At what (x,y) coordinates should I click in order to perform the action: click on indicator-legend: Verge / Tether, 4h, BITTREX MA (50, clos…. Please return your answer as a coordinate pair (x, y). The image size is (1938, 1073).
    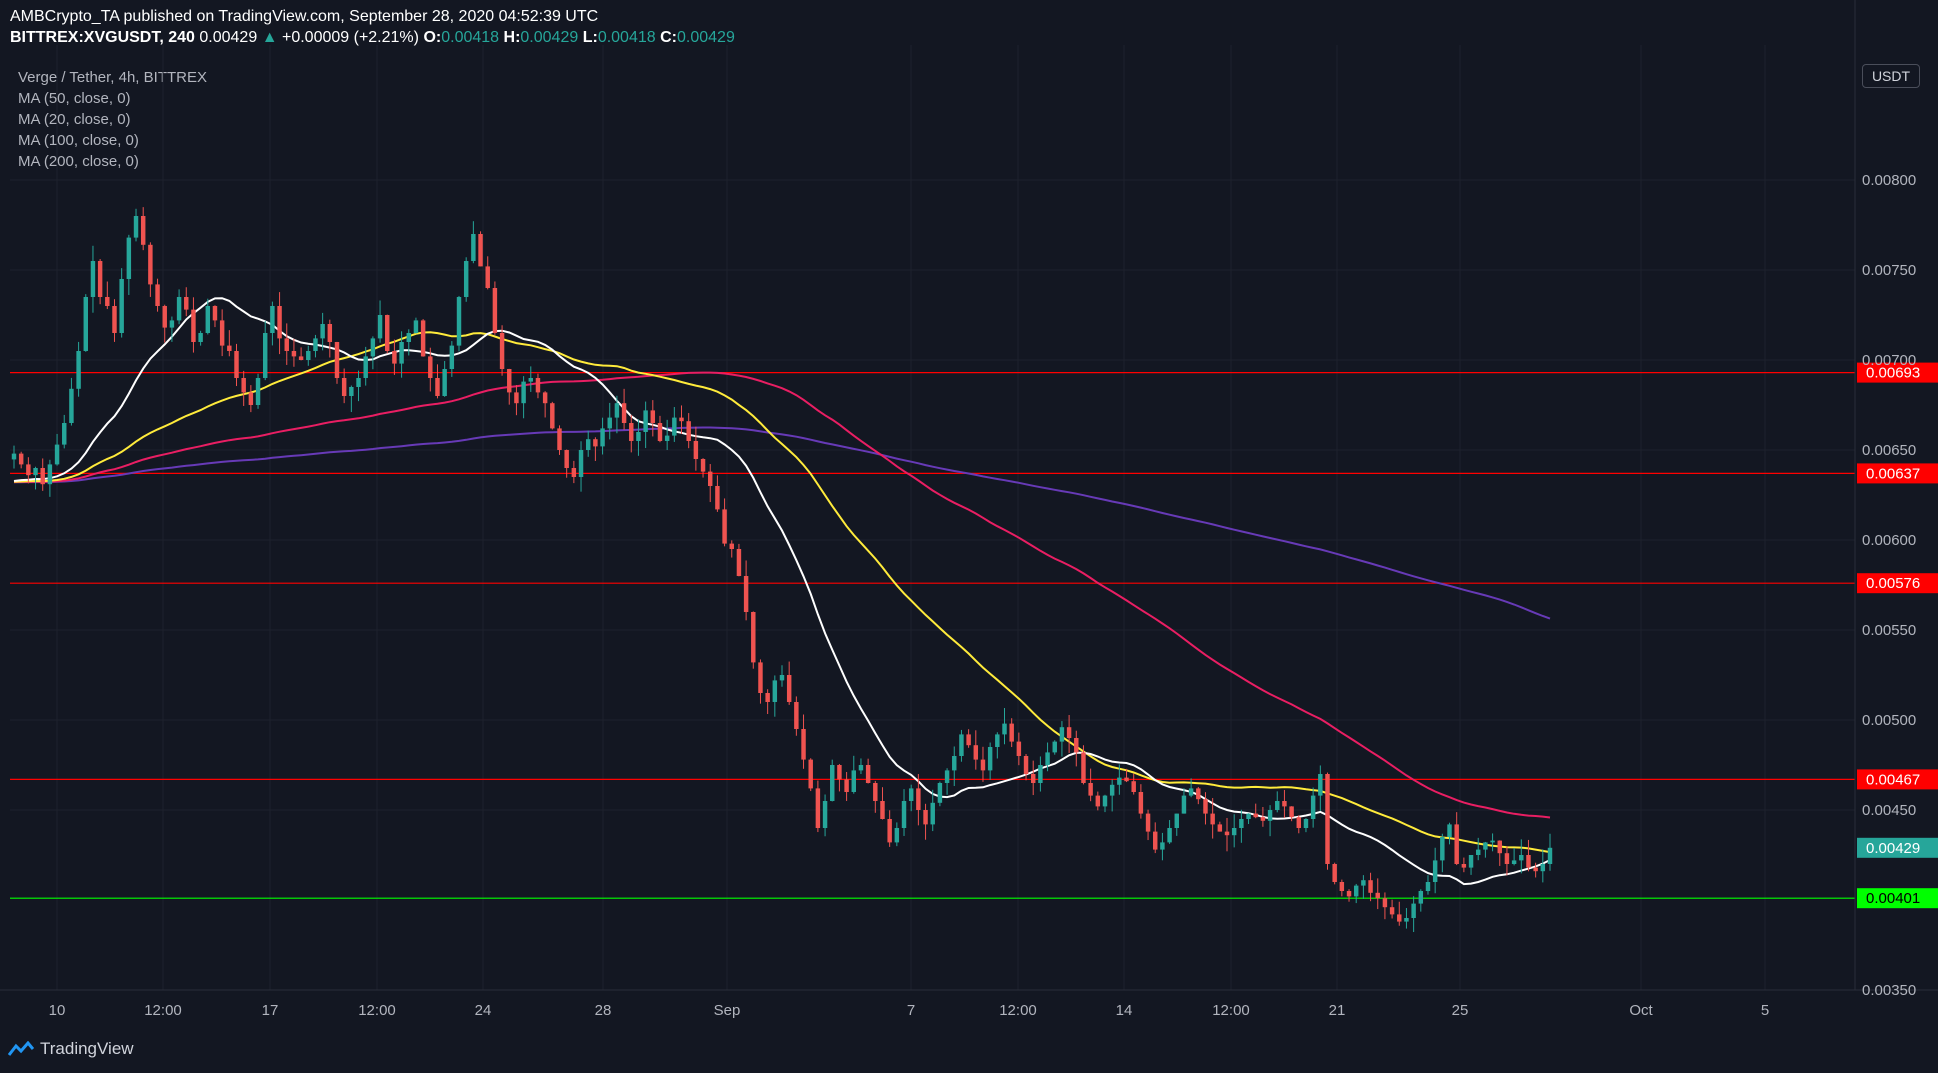
    Looking at the image, I should click on (112, 119).